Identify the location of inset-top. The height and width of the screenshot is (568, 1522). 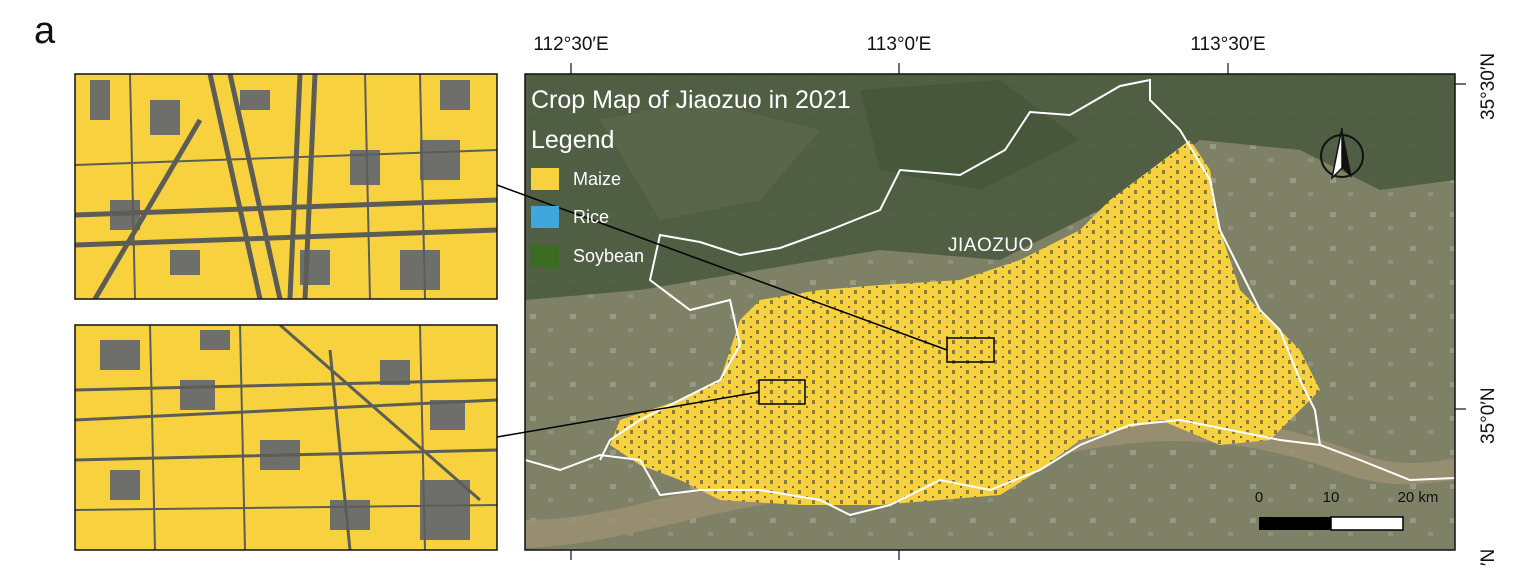
(286, 186).